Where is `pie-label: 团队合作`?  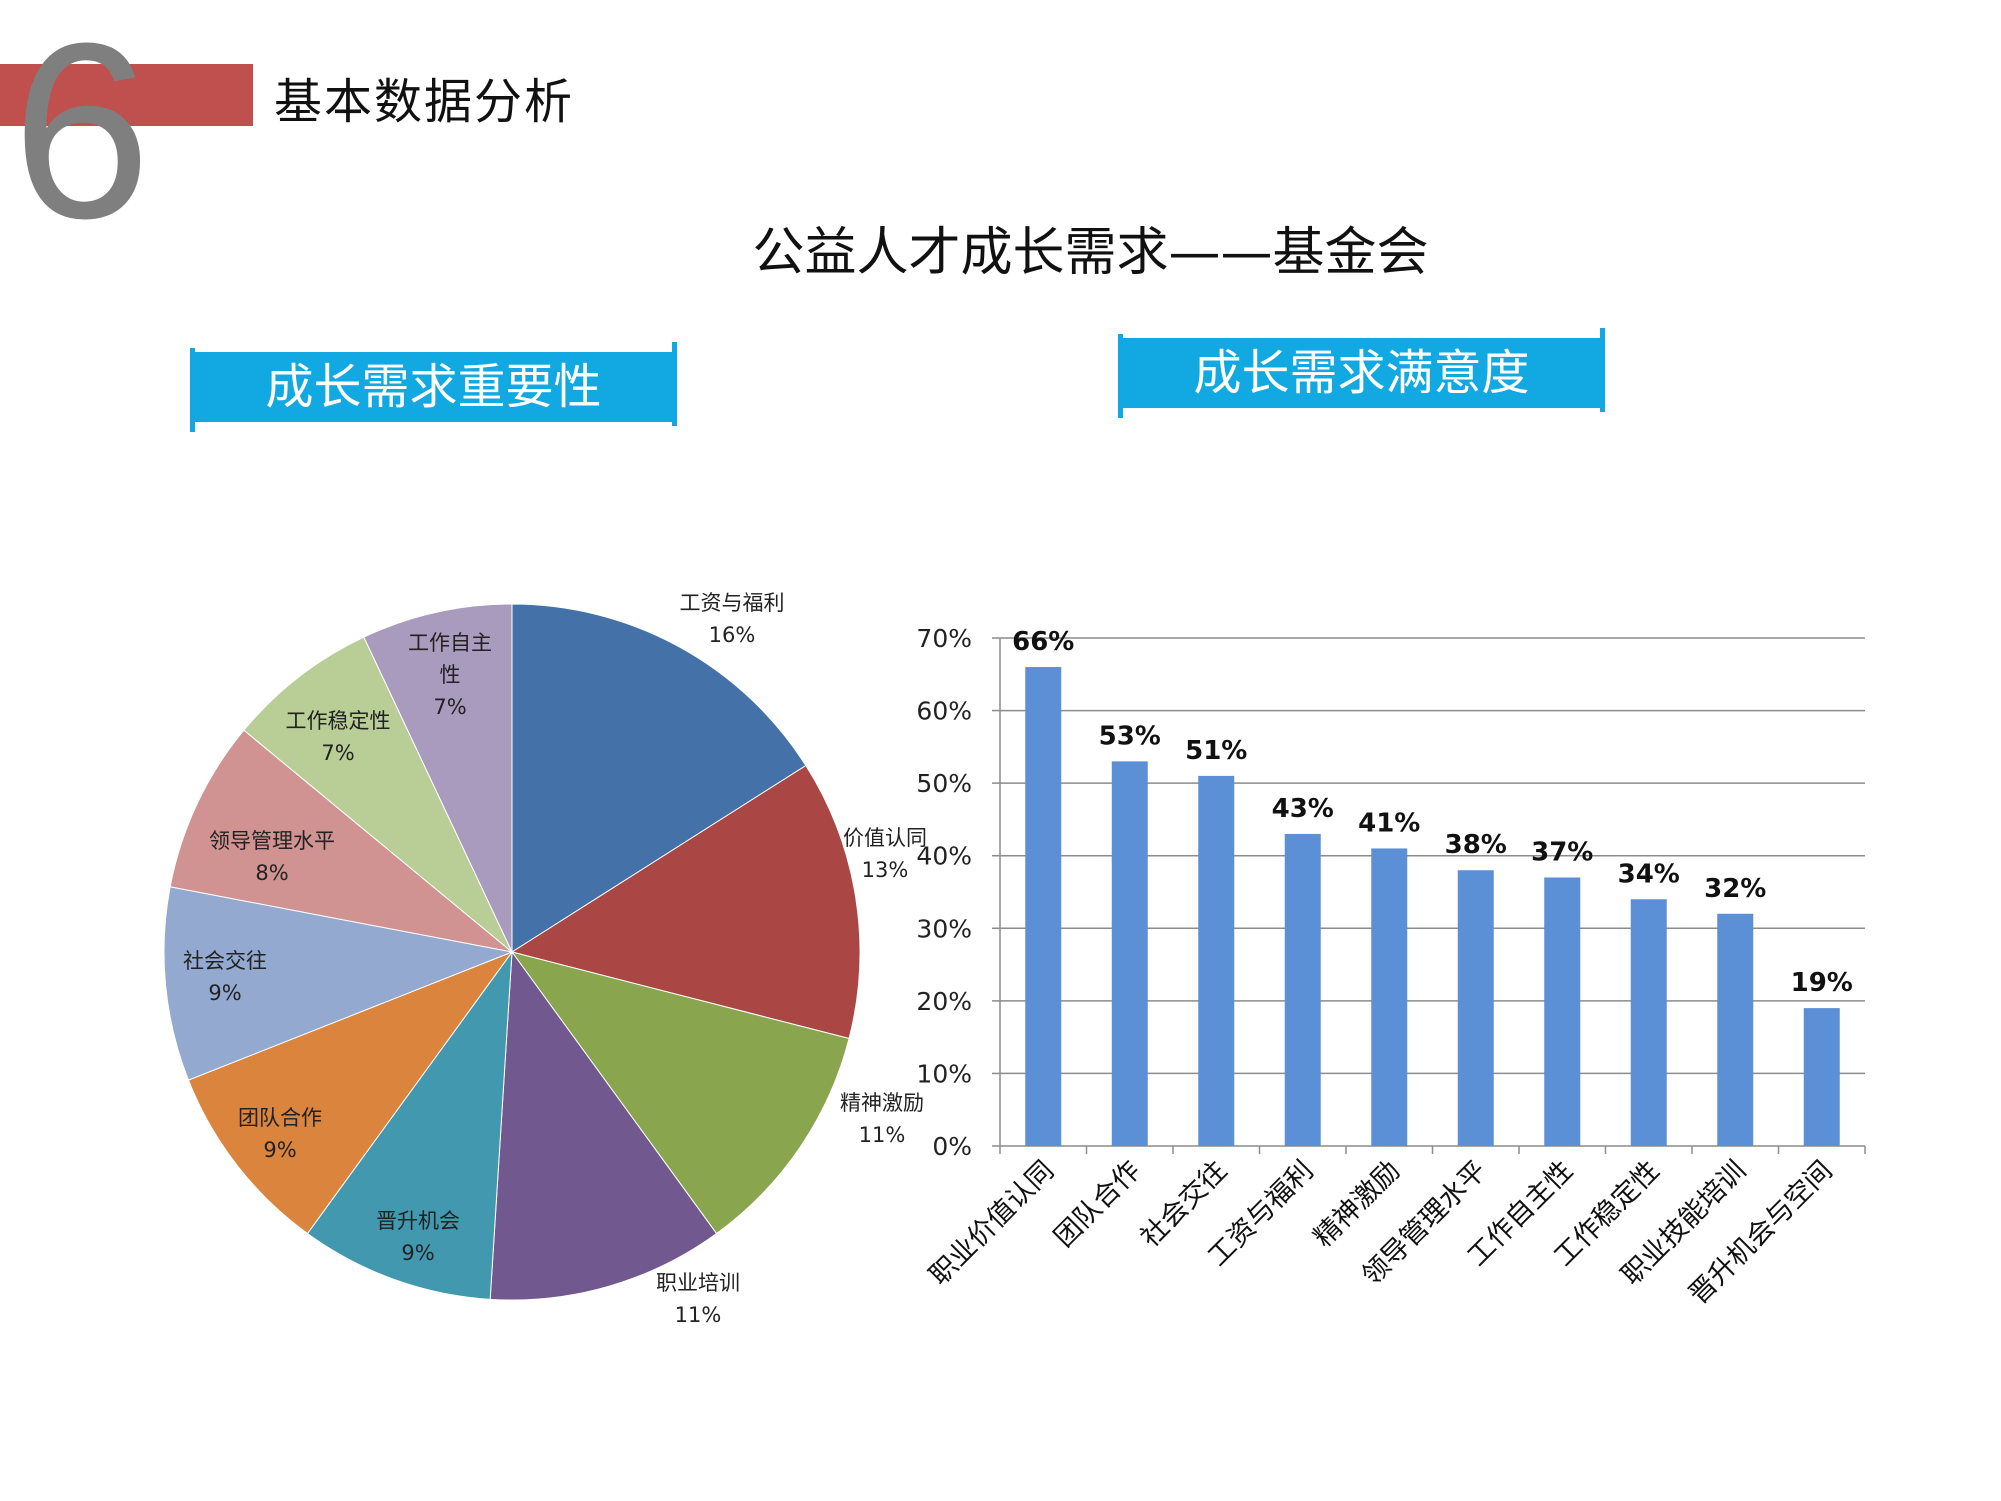 pie-label: 团队合作 is located at coordinates (280, 1118).